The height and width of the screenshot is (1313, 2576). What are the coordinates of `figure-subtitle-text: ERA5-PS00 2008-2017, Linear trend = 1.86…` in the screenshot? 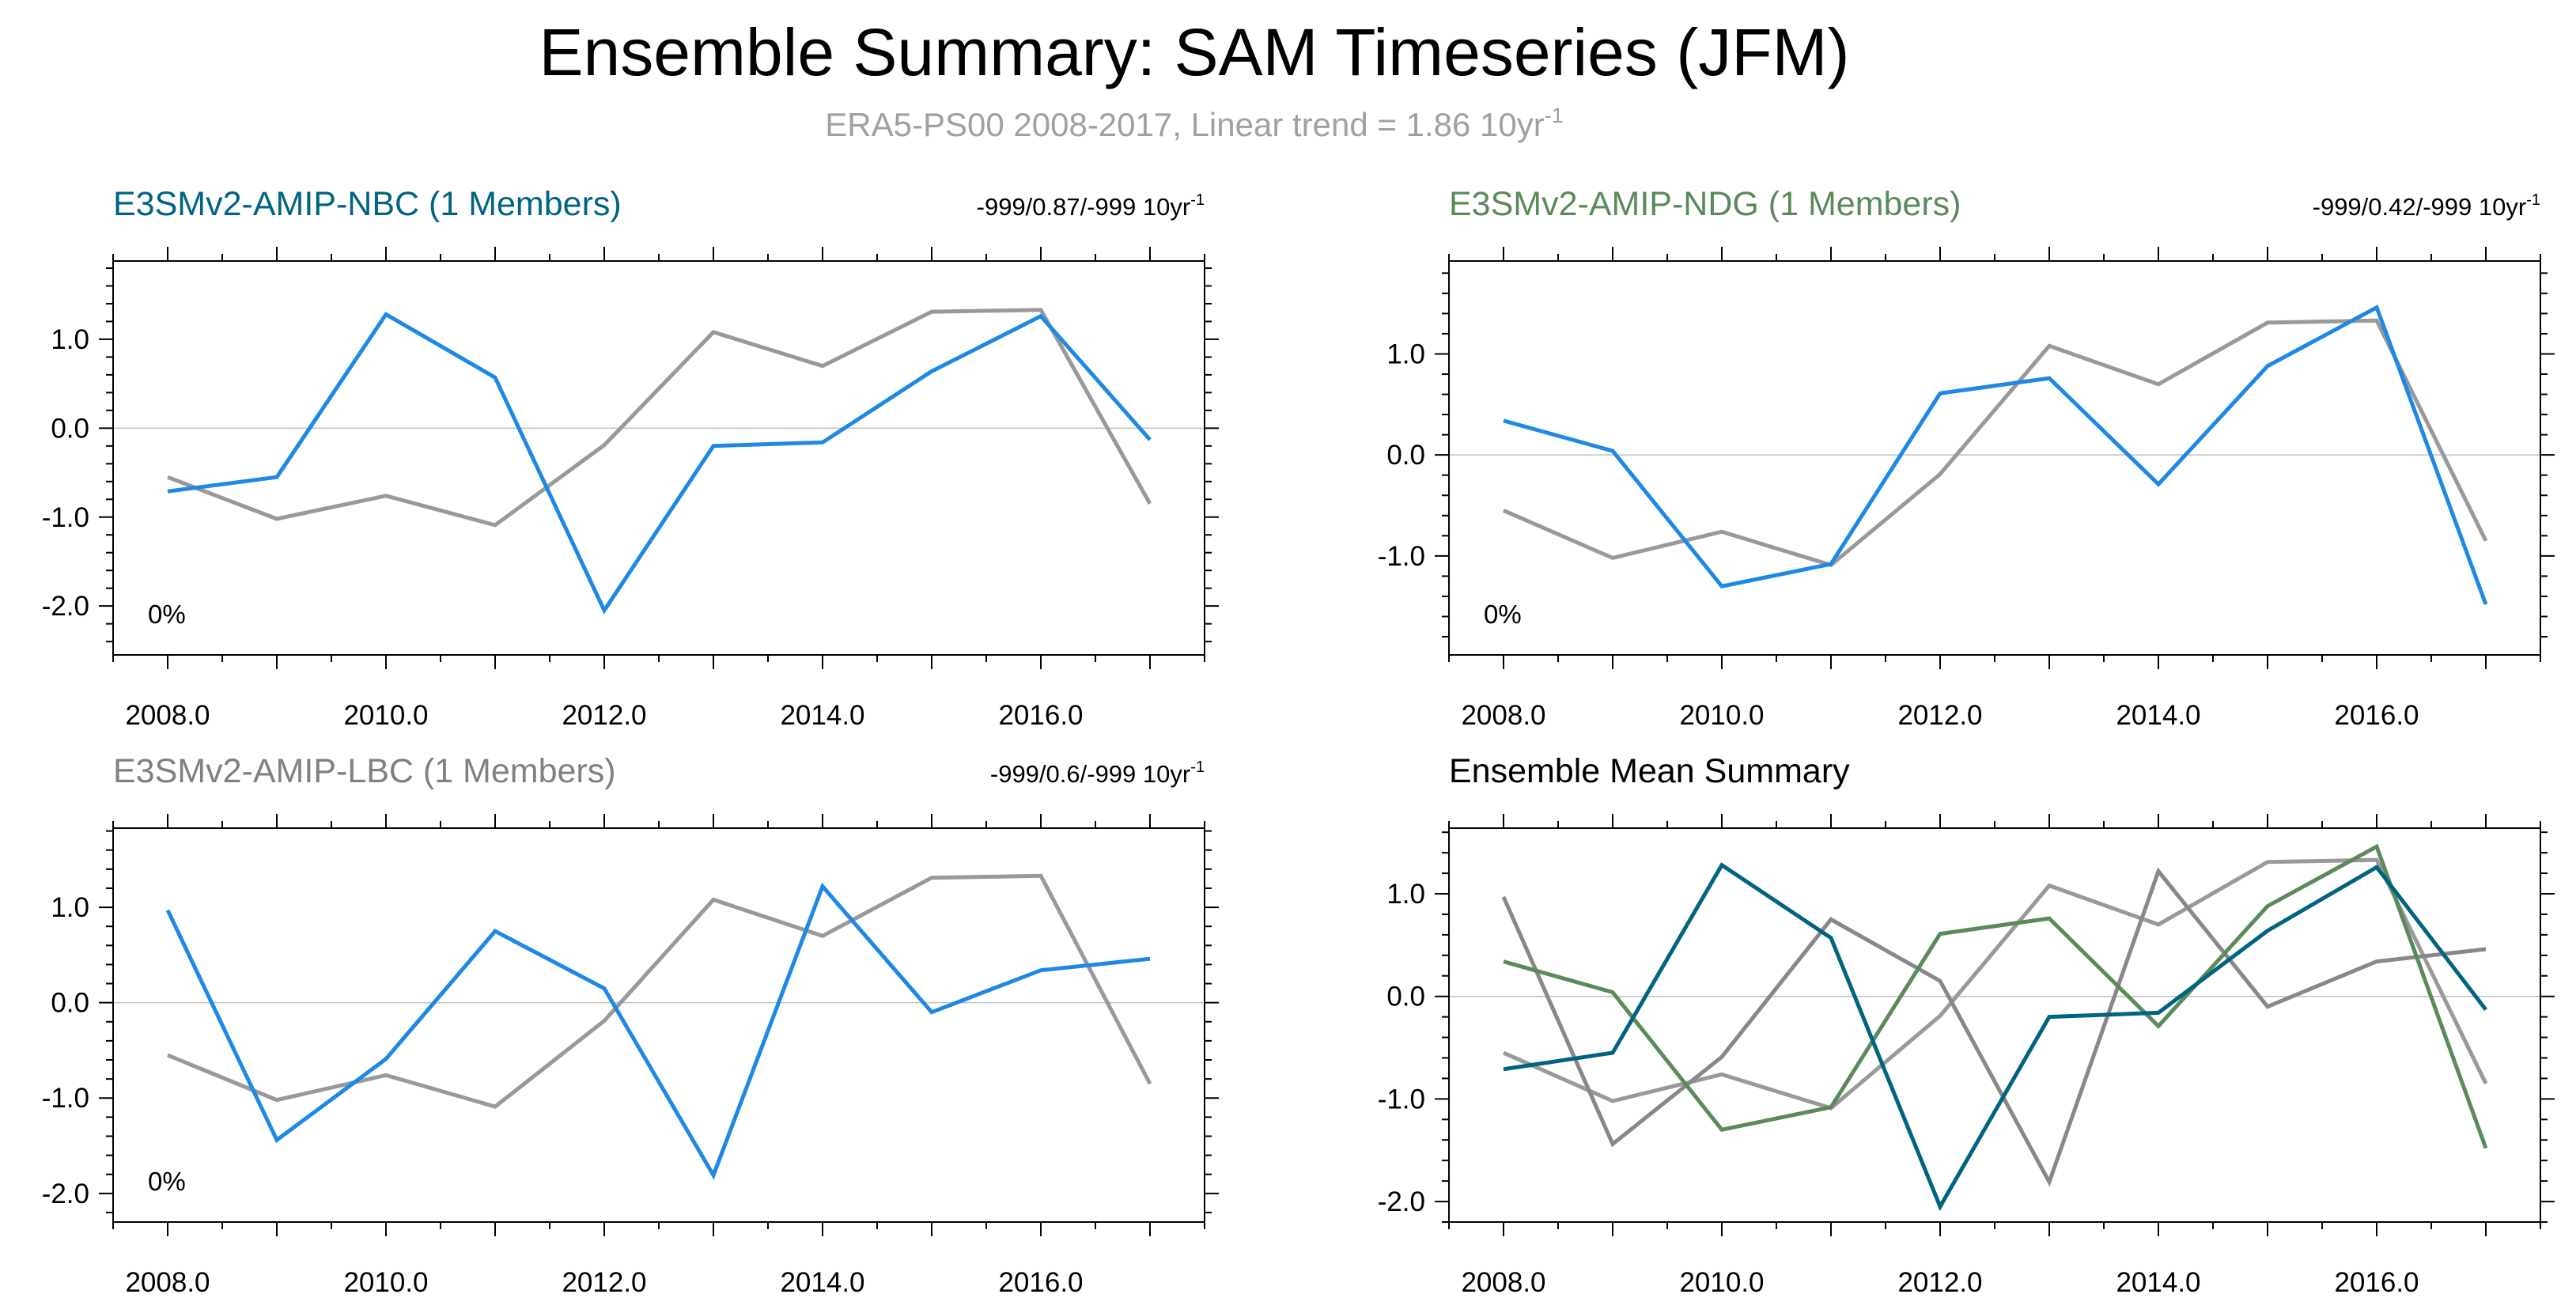 It's located at (1184, 125).